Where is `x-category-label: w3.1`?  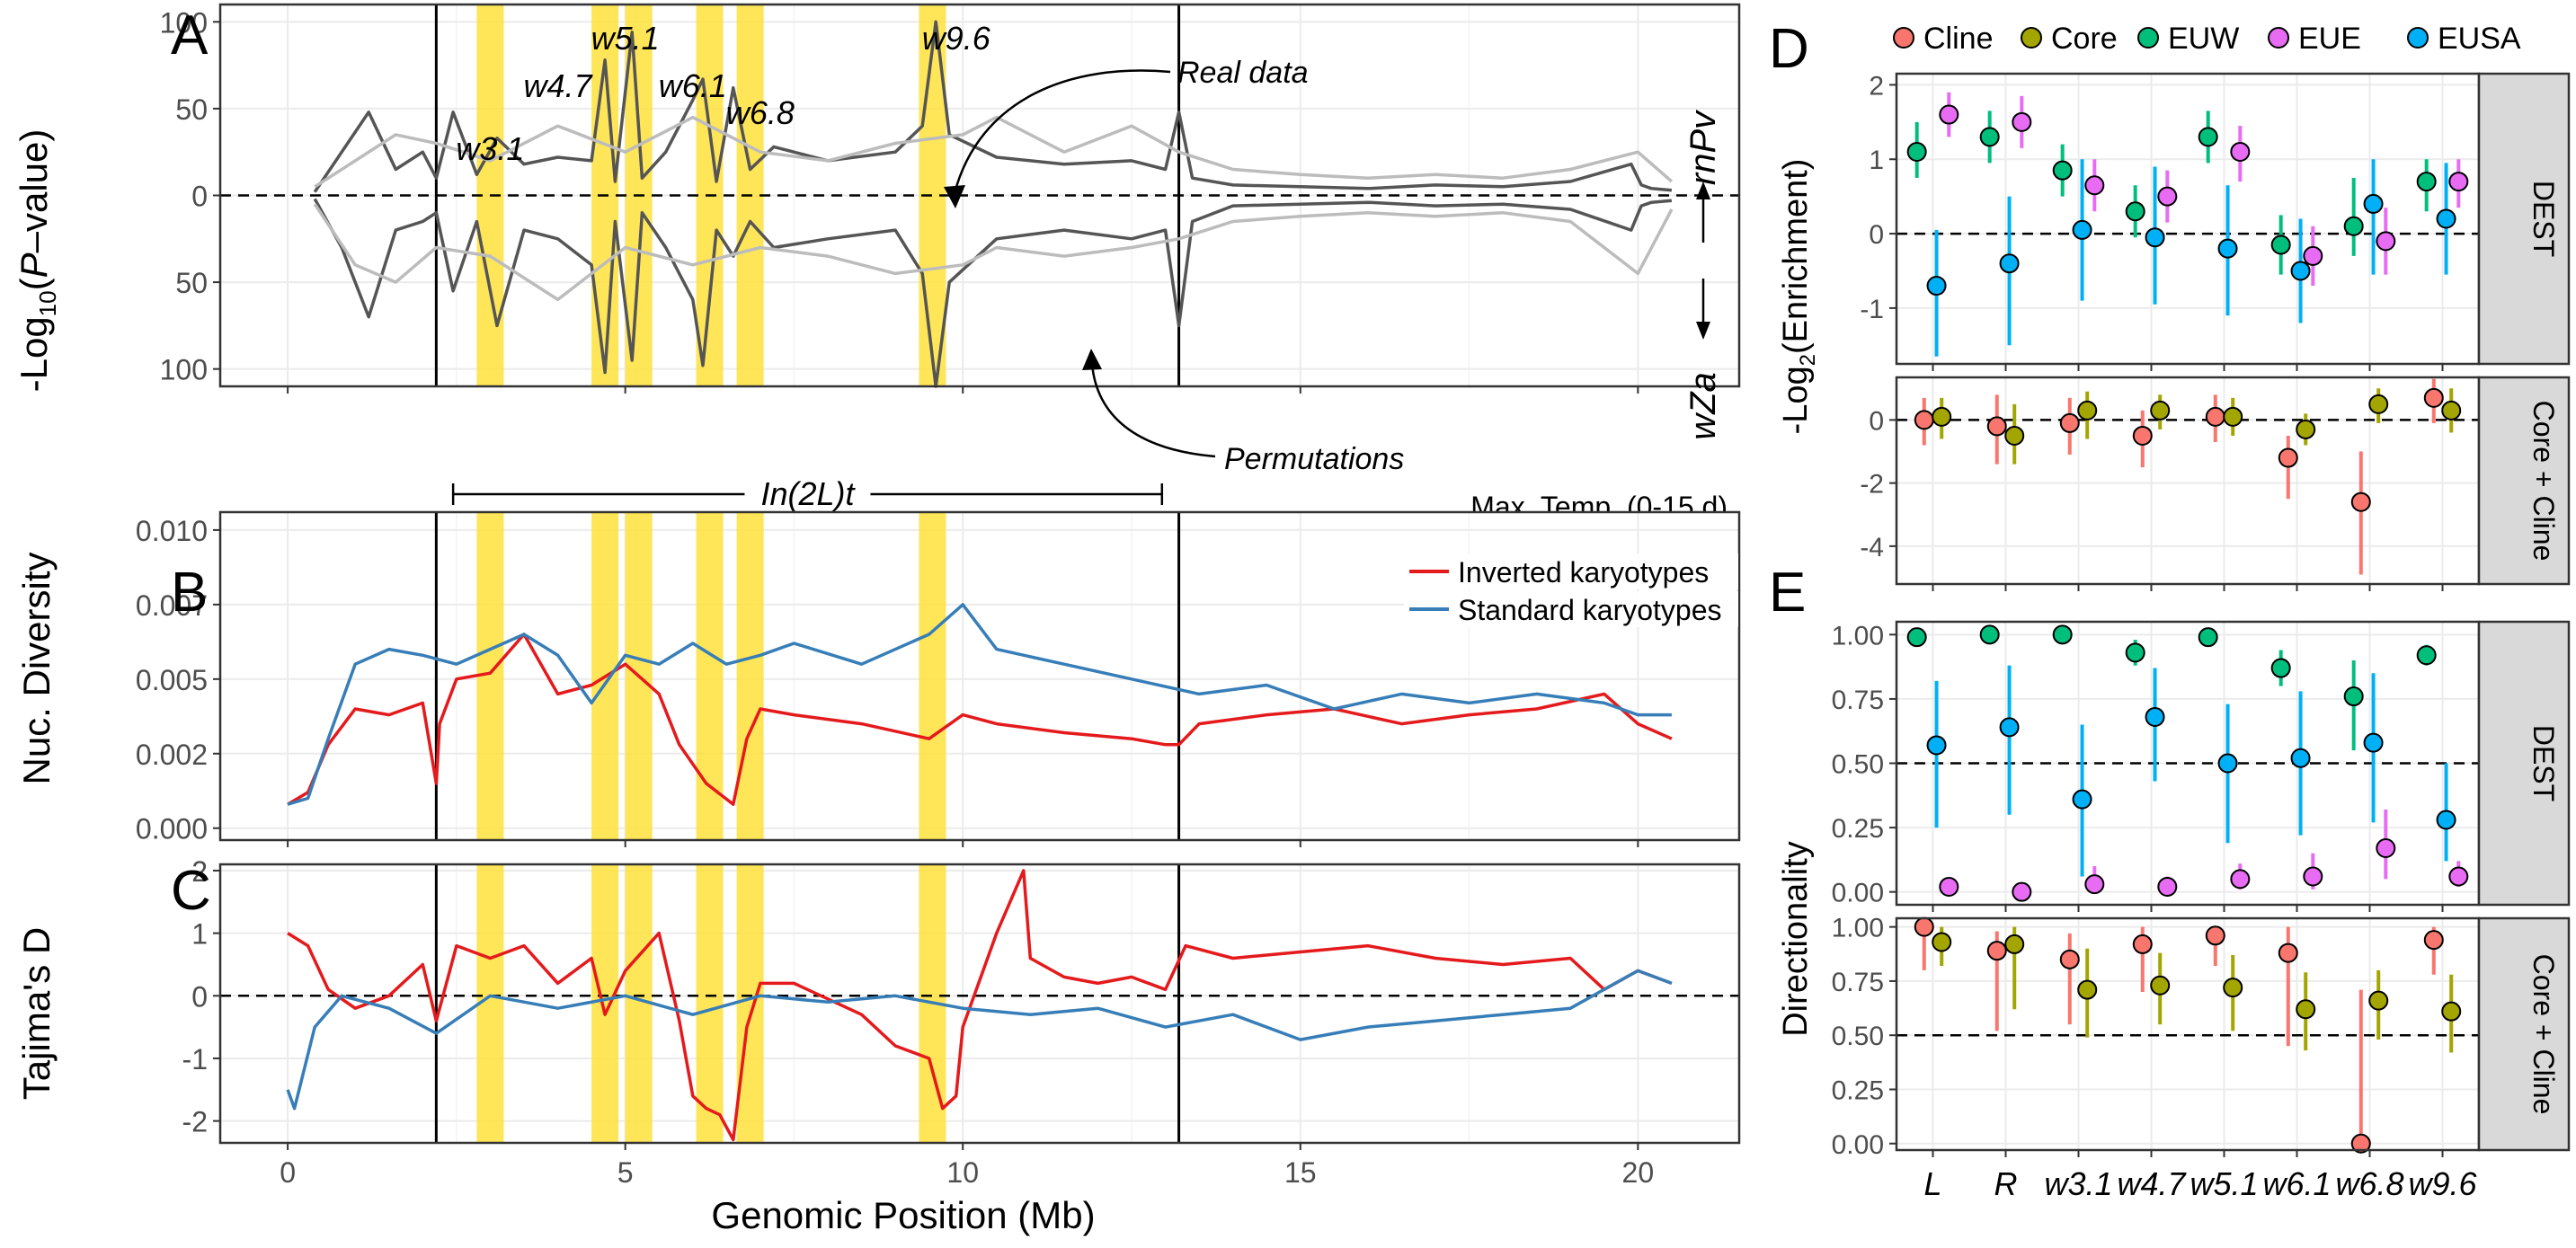 x-category-label: w3.1 is located at coordinates (2078, 1183).